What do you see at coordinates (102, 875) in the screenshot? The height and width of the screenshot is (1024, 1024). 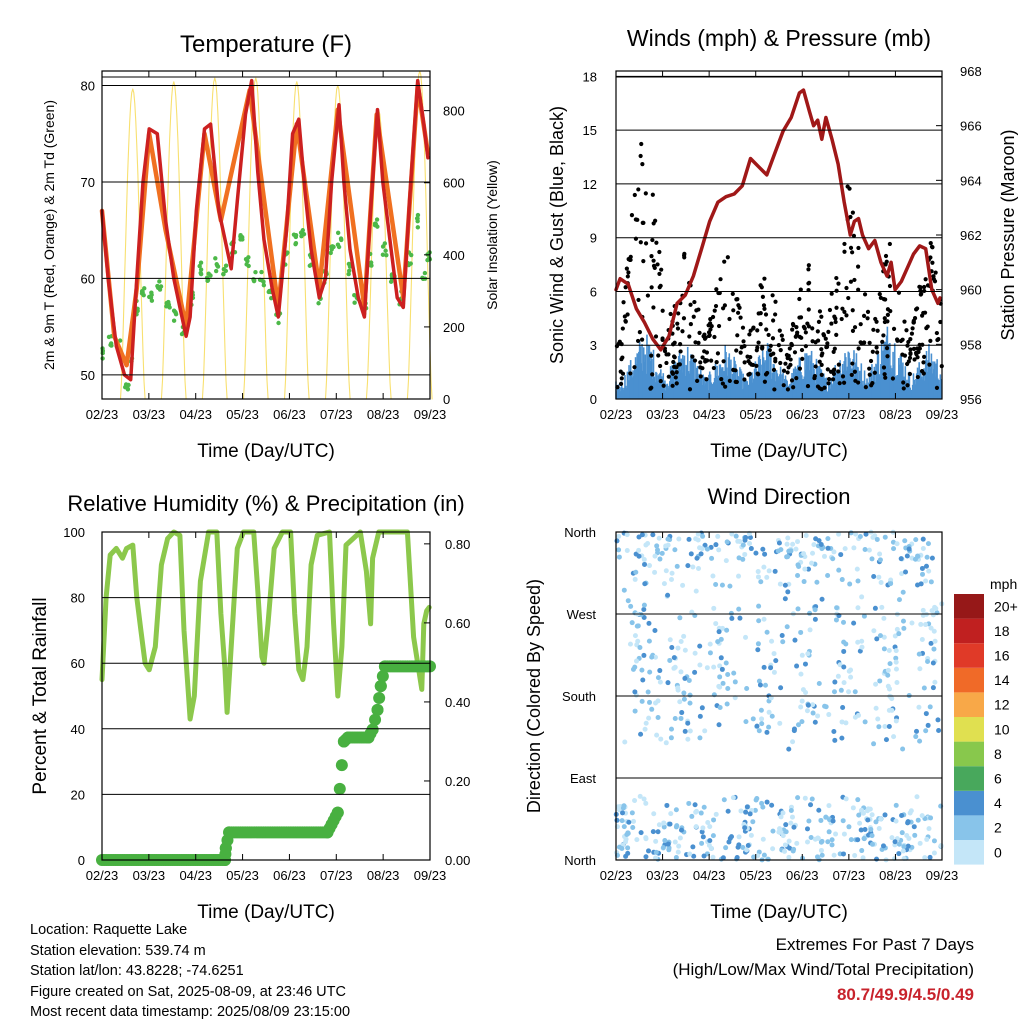 I see `x-tick-label: 02/23` at bounding box center [102, 875].